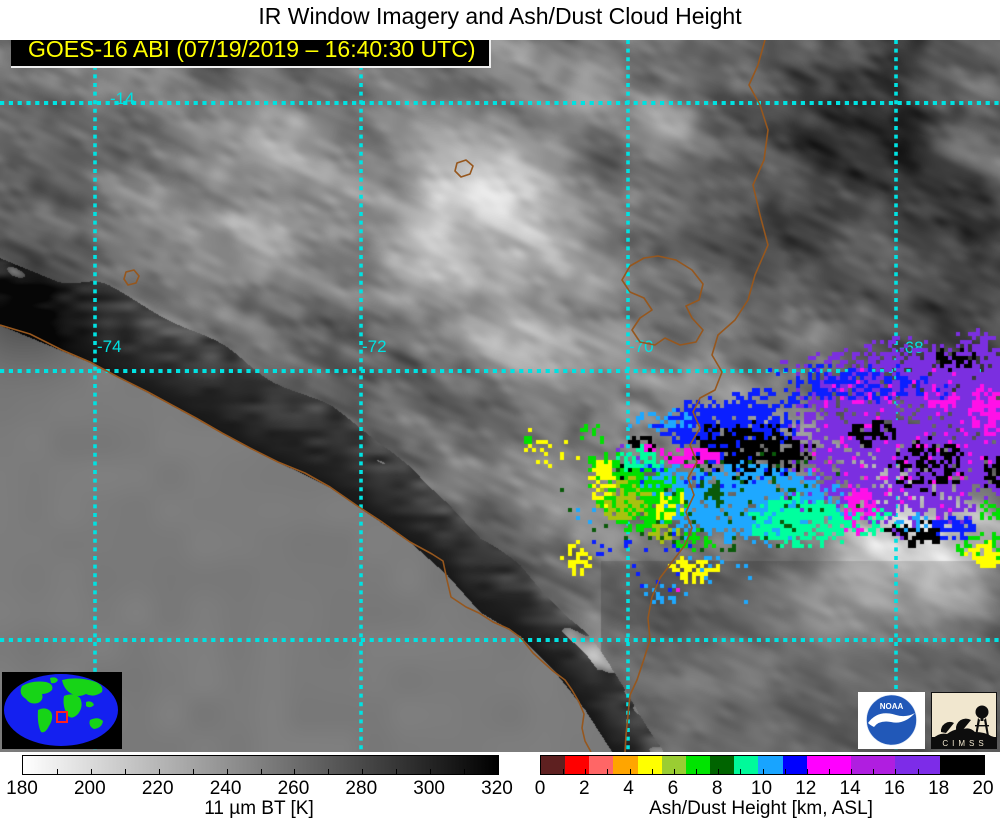  I want to click on ir-colorbar, so click(260, 765).